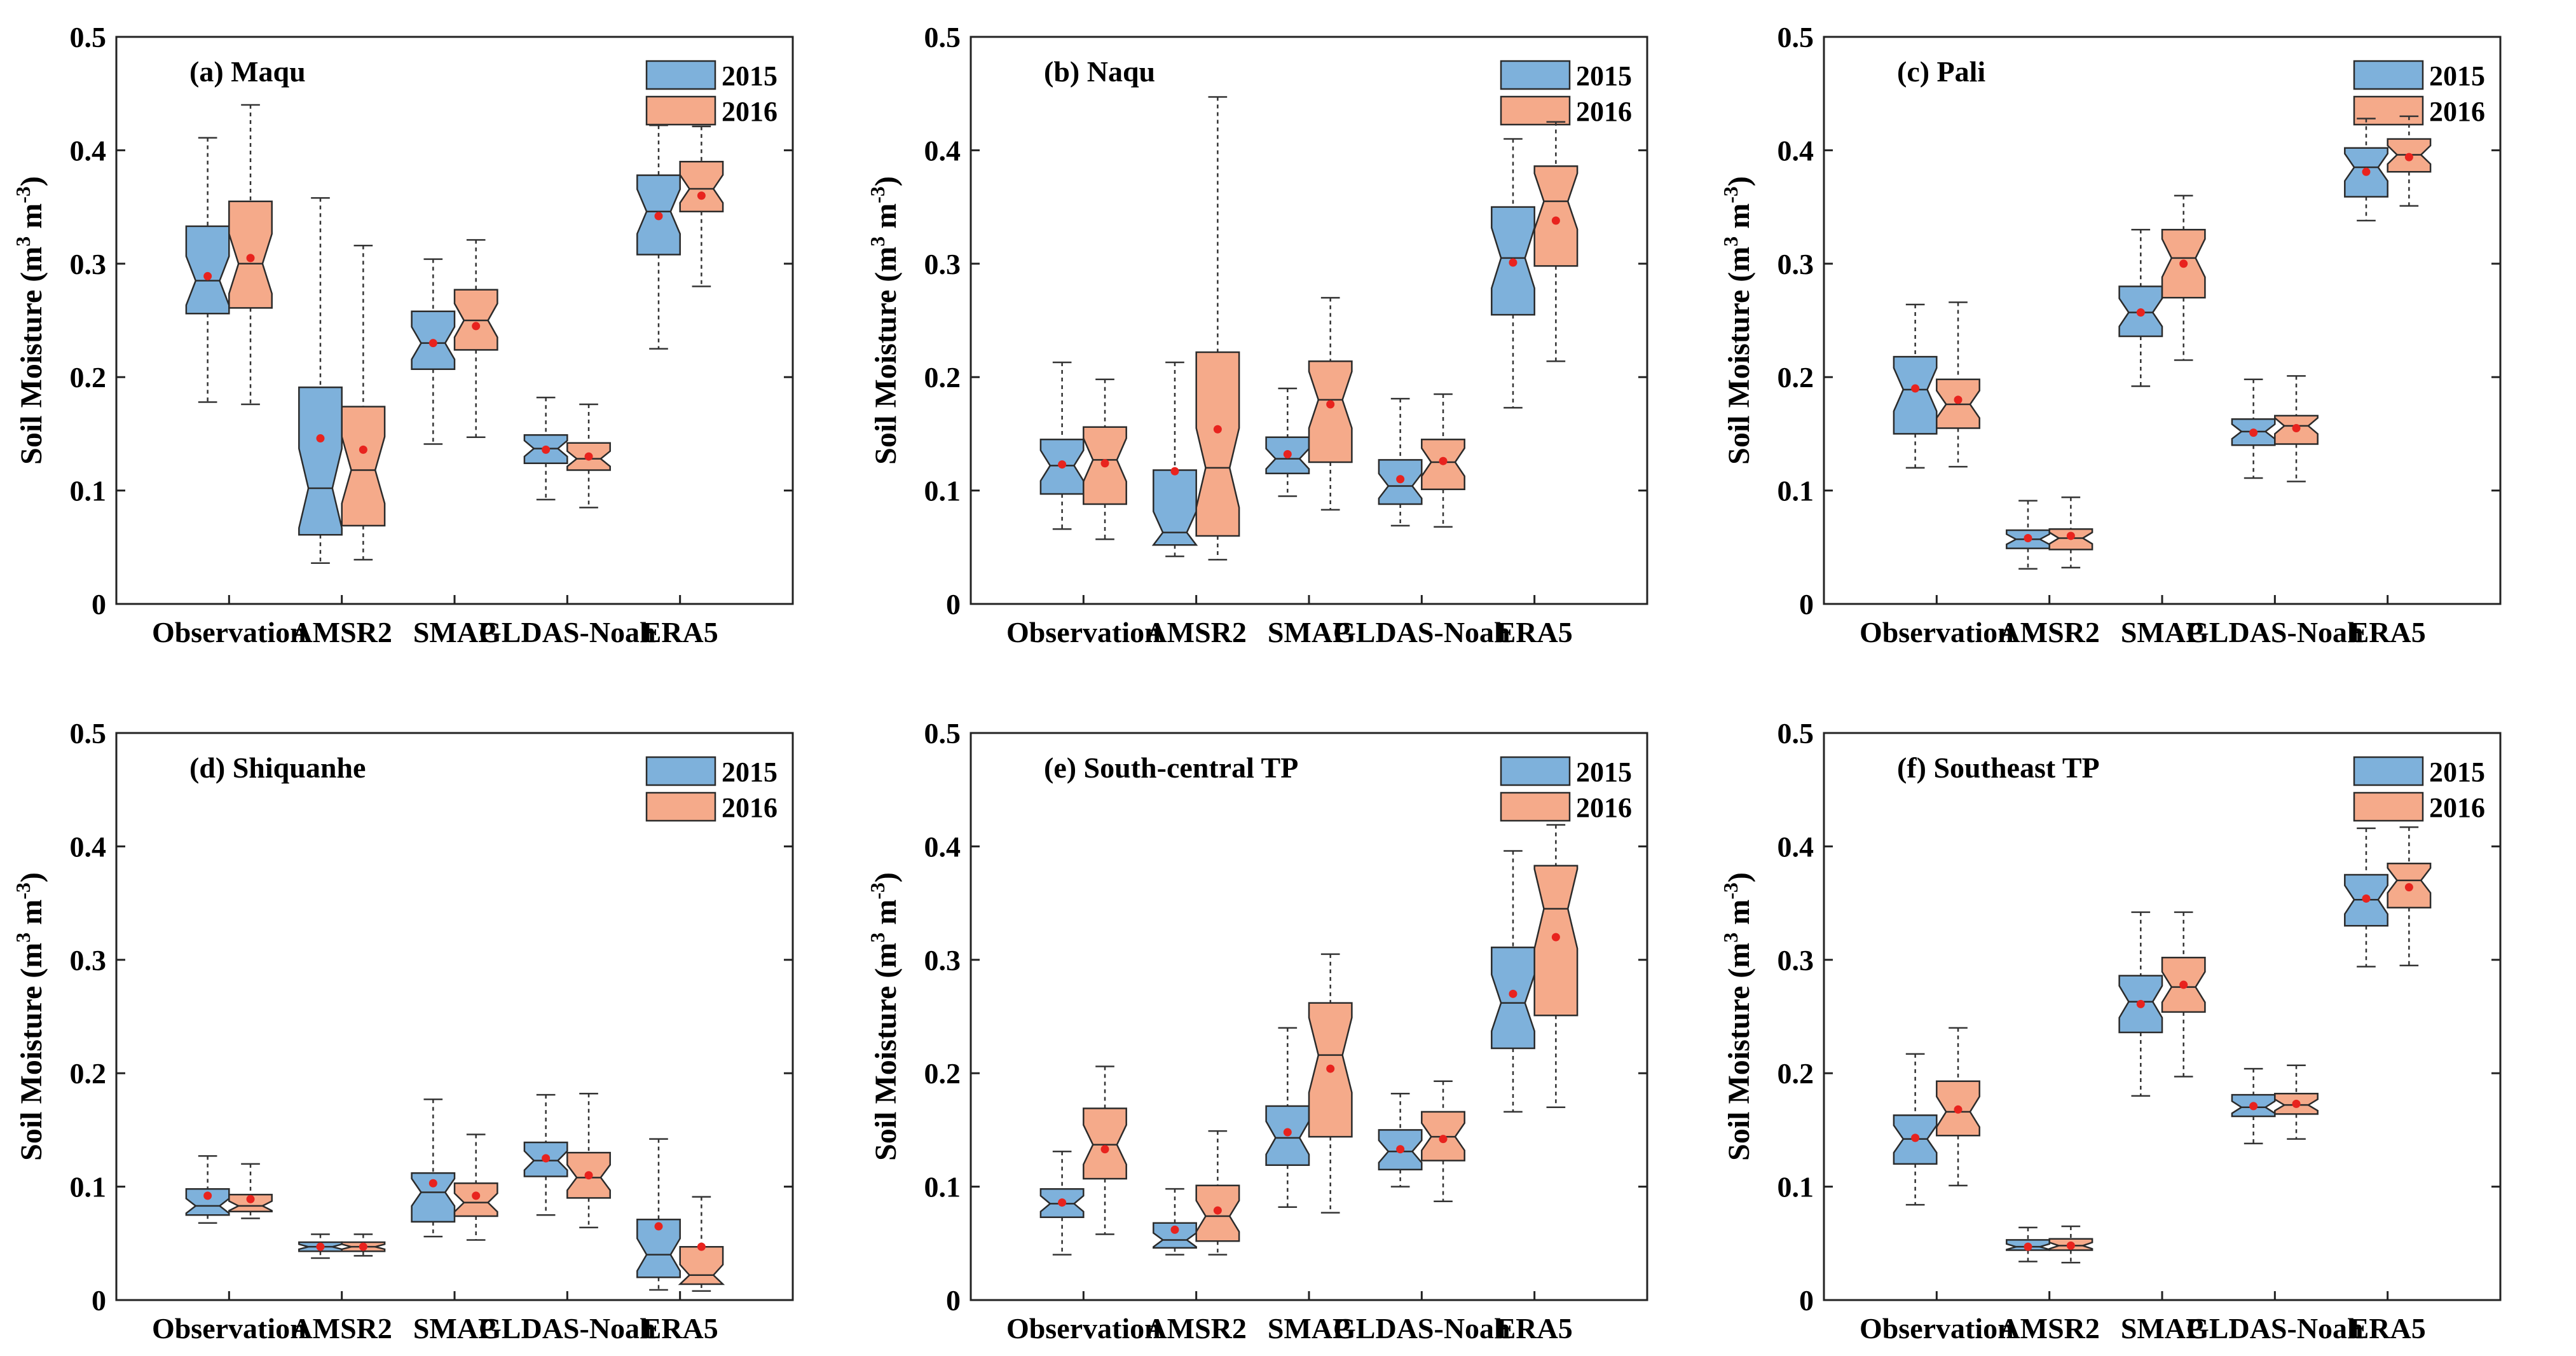 Image resolution: width=2576 pixels, height=1356 pixels. What do you see at coordinates (1915, 395) in the screenshot?
I see `box-2015-observation` at bounding box center [1915, 395].